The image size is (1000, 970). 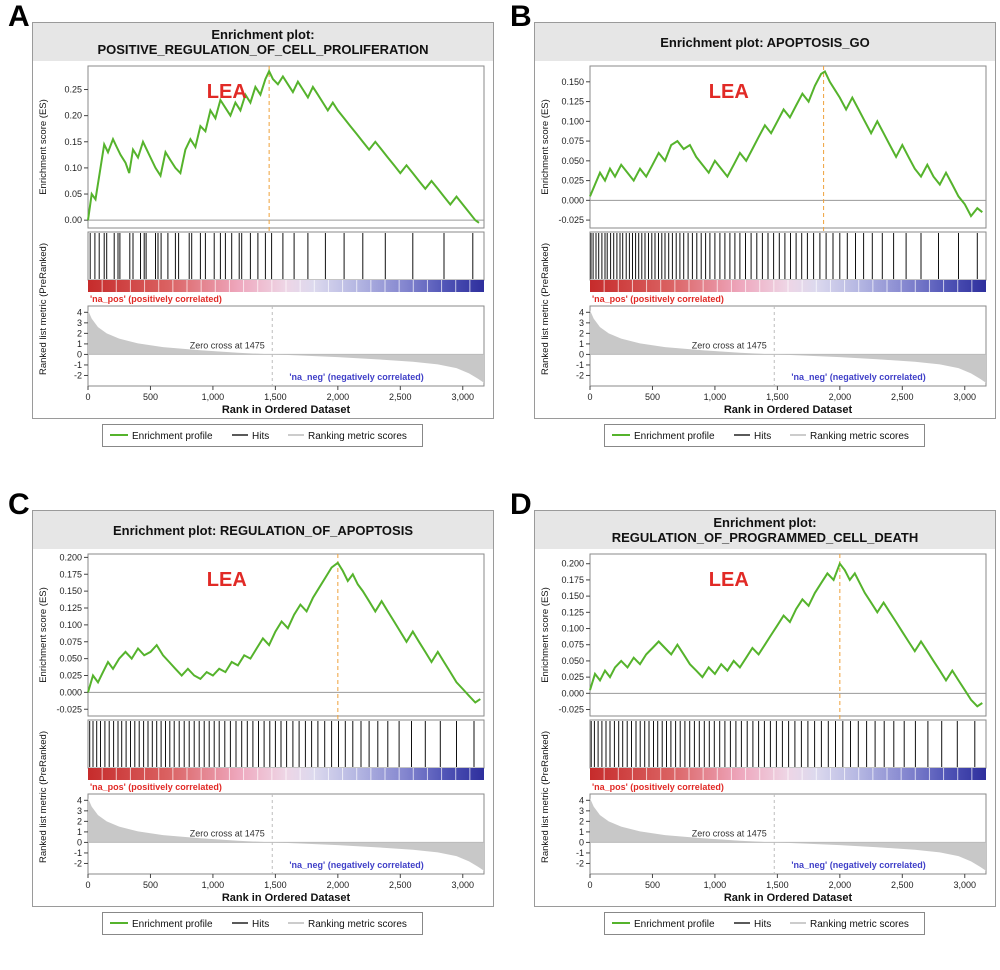 I want to click on svg-text: 0.150, so click(x=572, y=82).